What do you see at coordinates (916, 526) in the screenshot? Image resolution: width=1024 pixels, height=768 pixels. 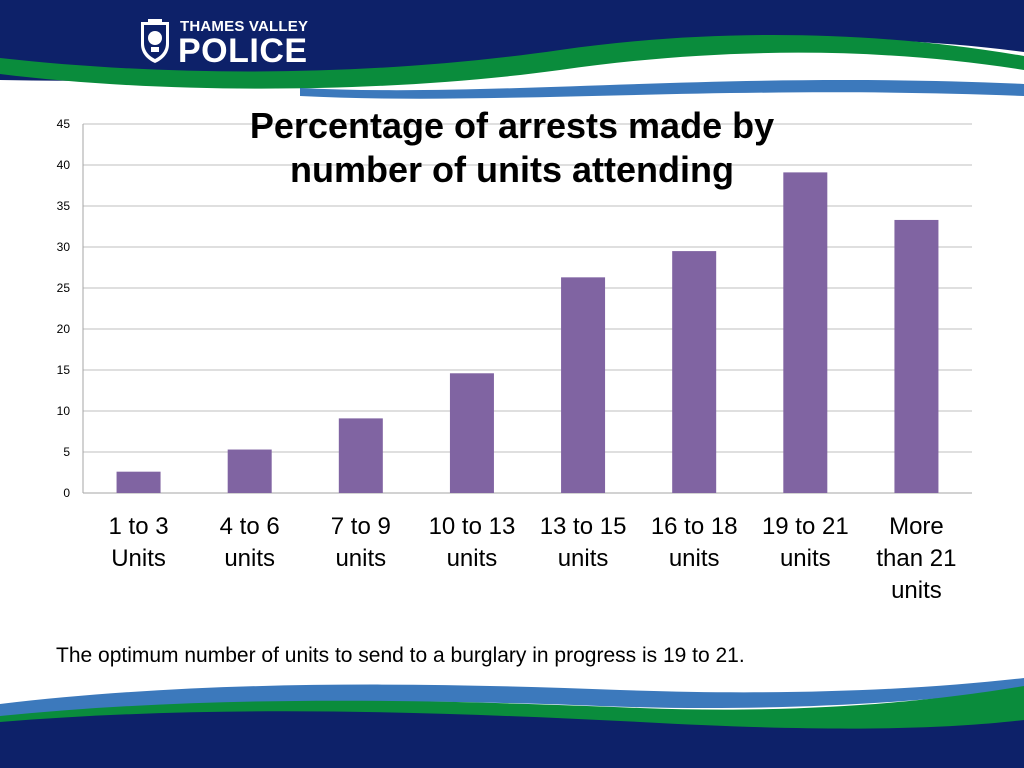 I see `x-tick-label: More` at bounding box center [916, 526].